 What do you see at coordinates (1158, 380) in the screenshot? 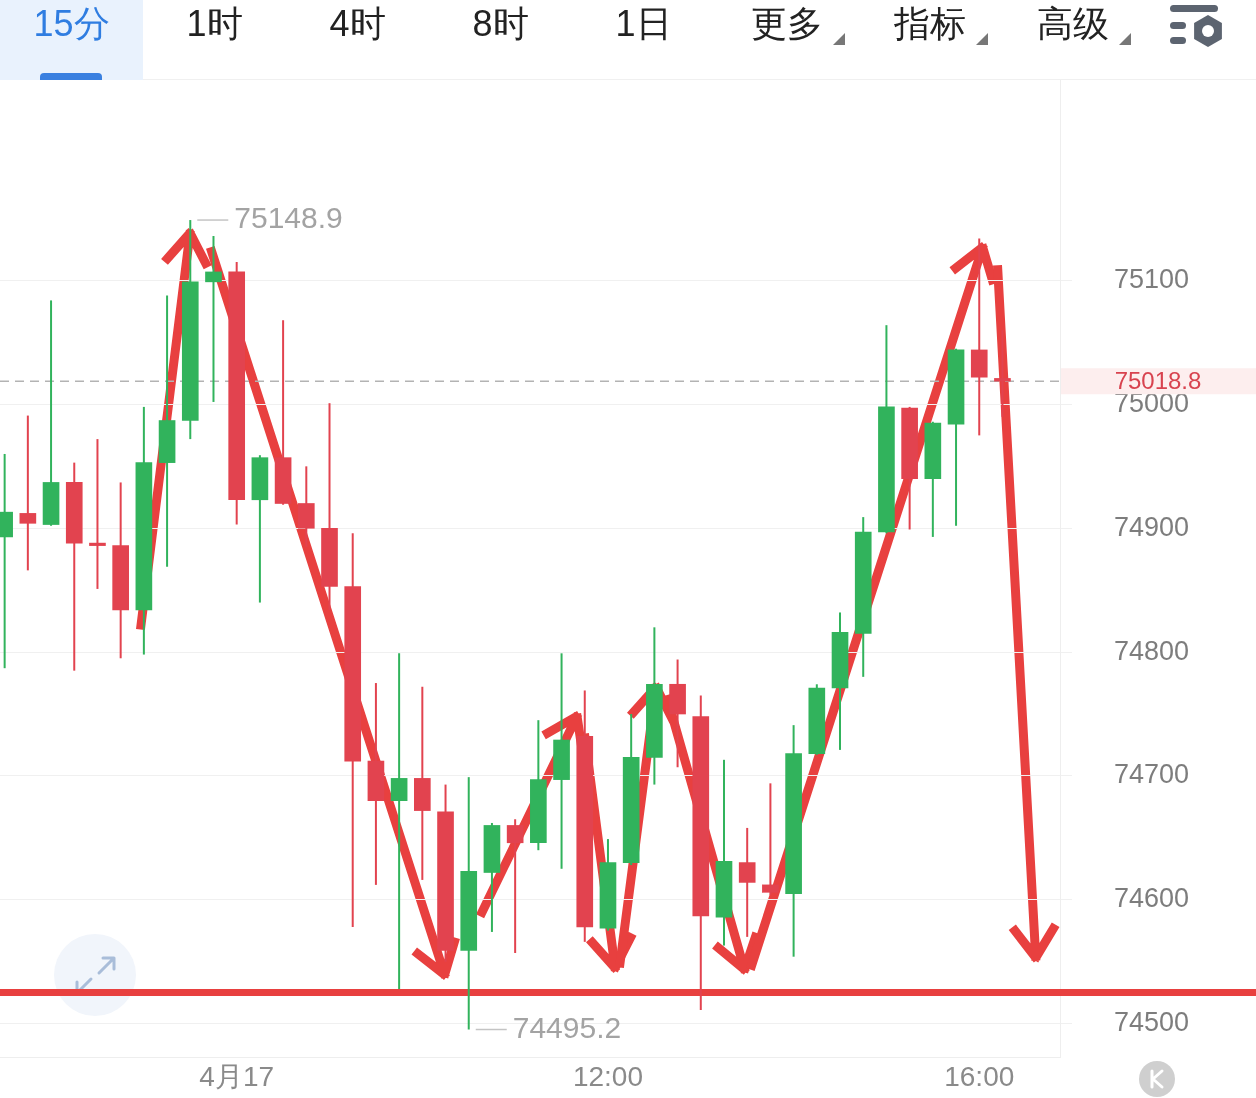
I see `ref-line-label: 75018.8` at bounding box center [1158, 380].